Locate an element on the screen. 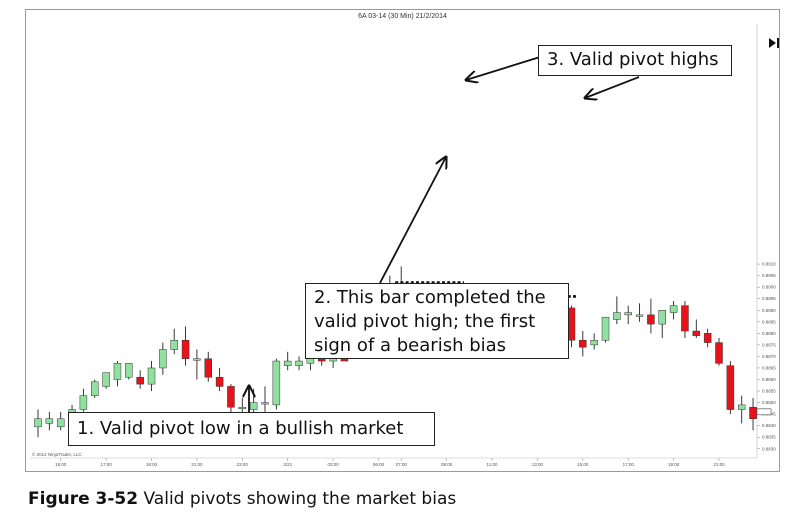 The image size is (787, 524). arrow-to-right-pivot is located at coordinates (612, 87).